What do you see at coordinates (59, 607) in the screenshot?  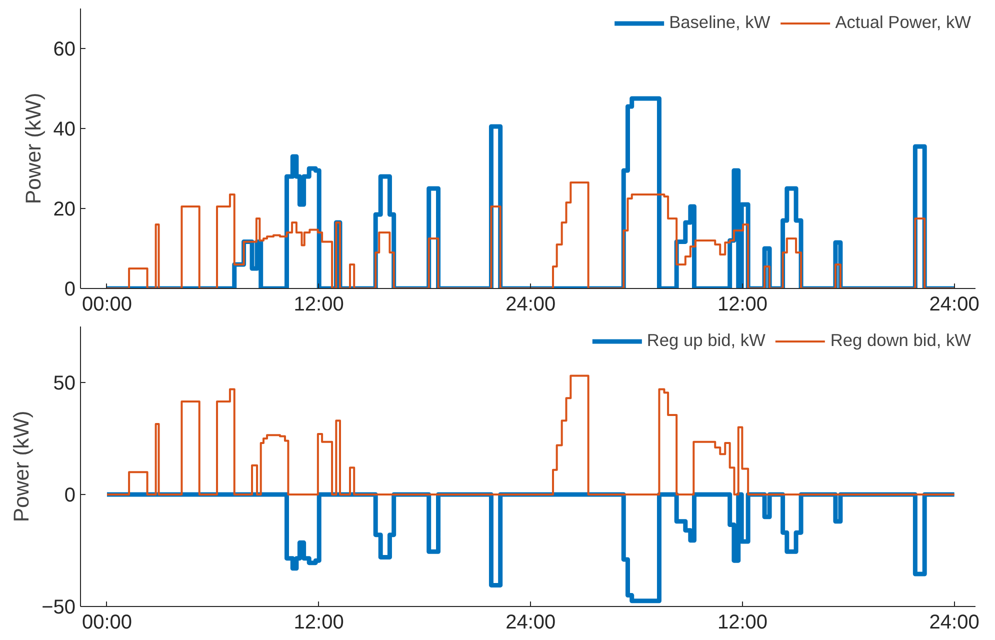 I see `y-tick-label: −50` at bounding box center [59, 607].